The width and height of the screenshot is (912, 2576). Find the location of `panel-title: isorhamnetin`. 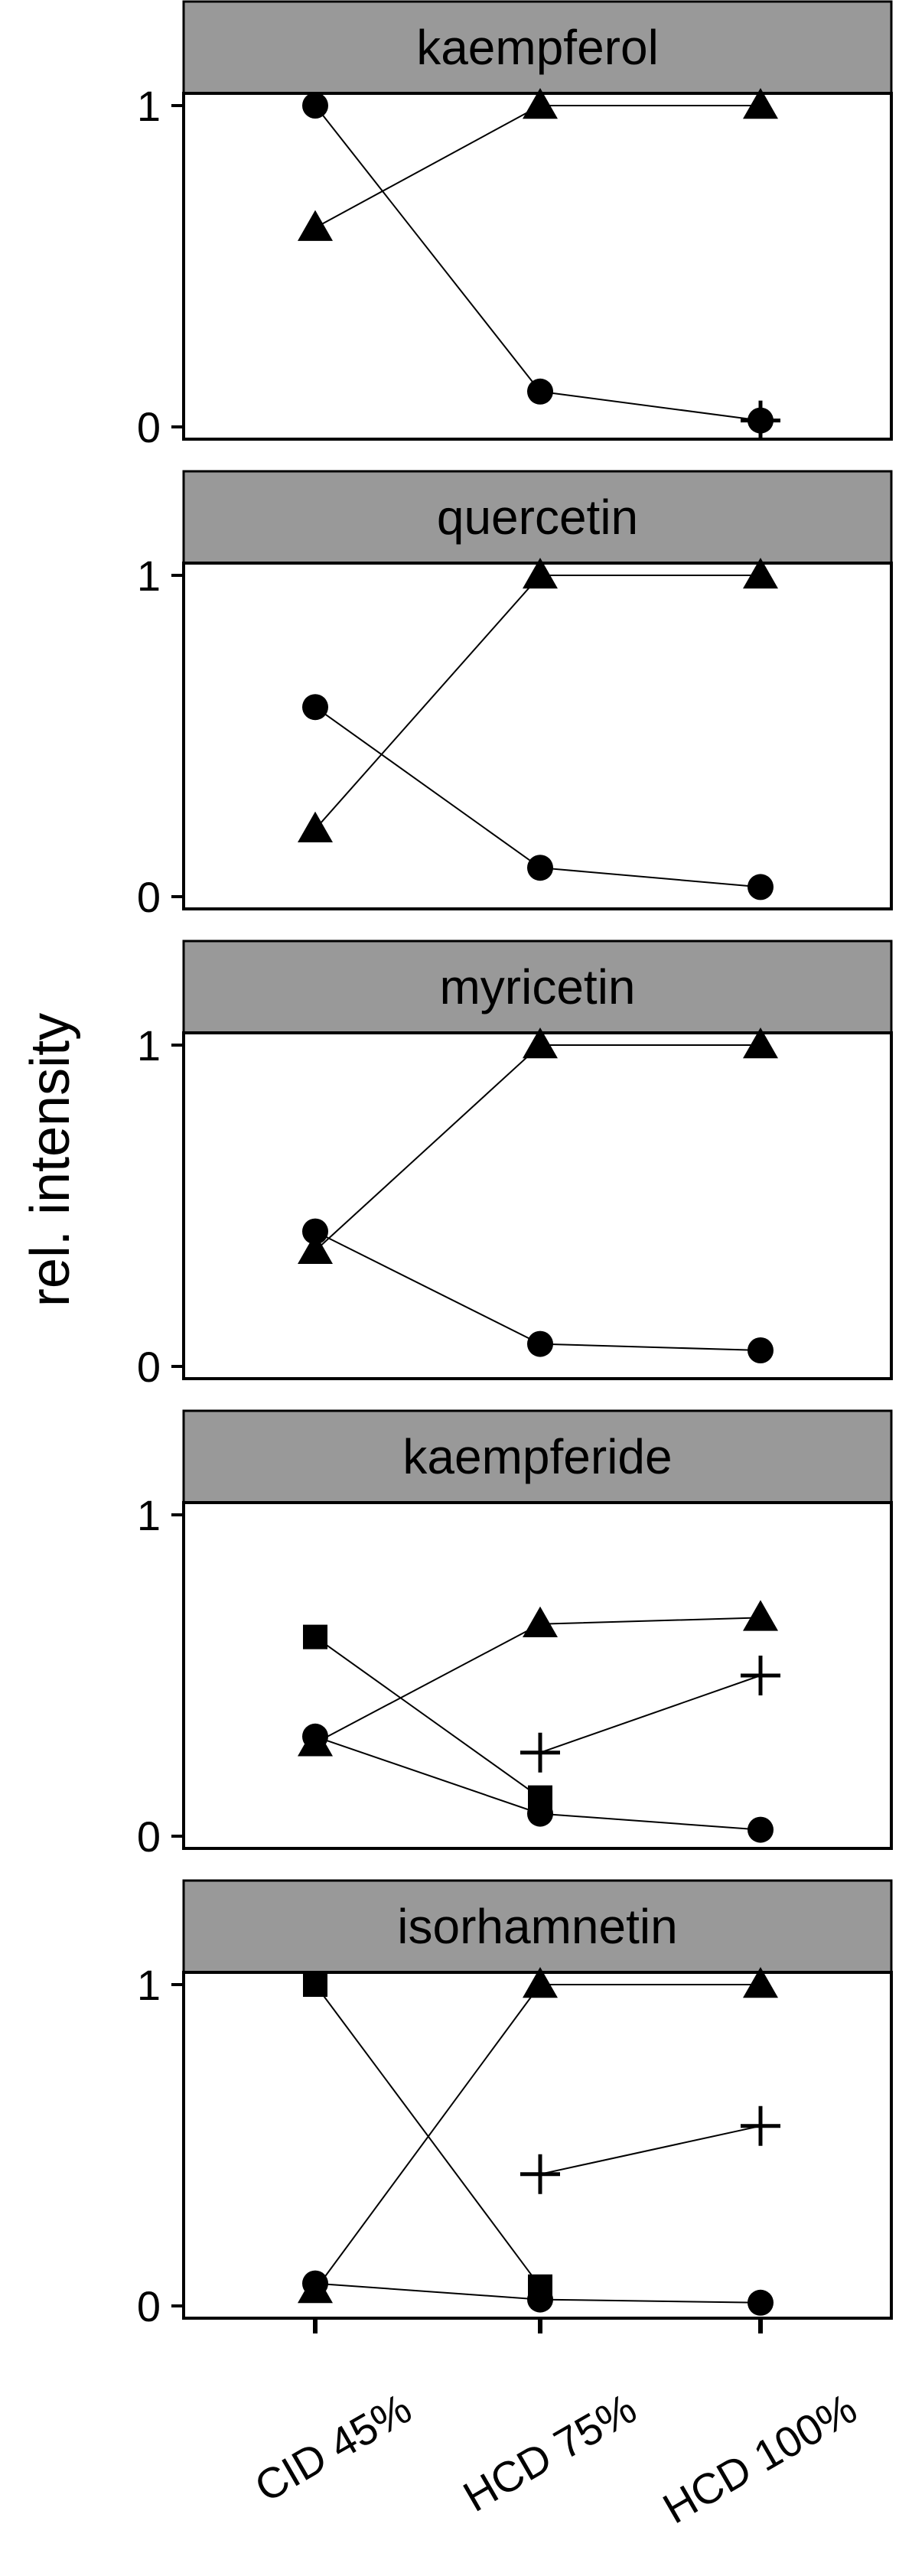

panel-title: isorhamnetin is located at coordinates (537, 1927).